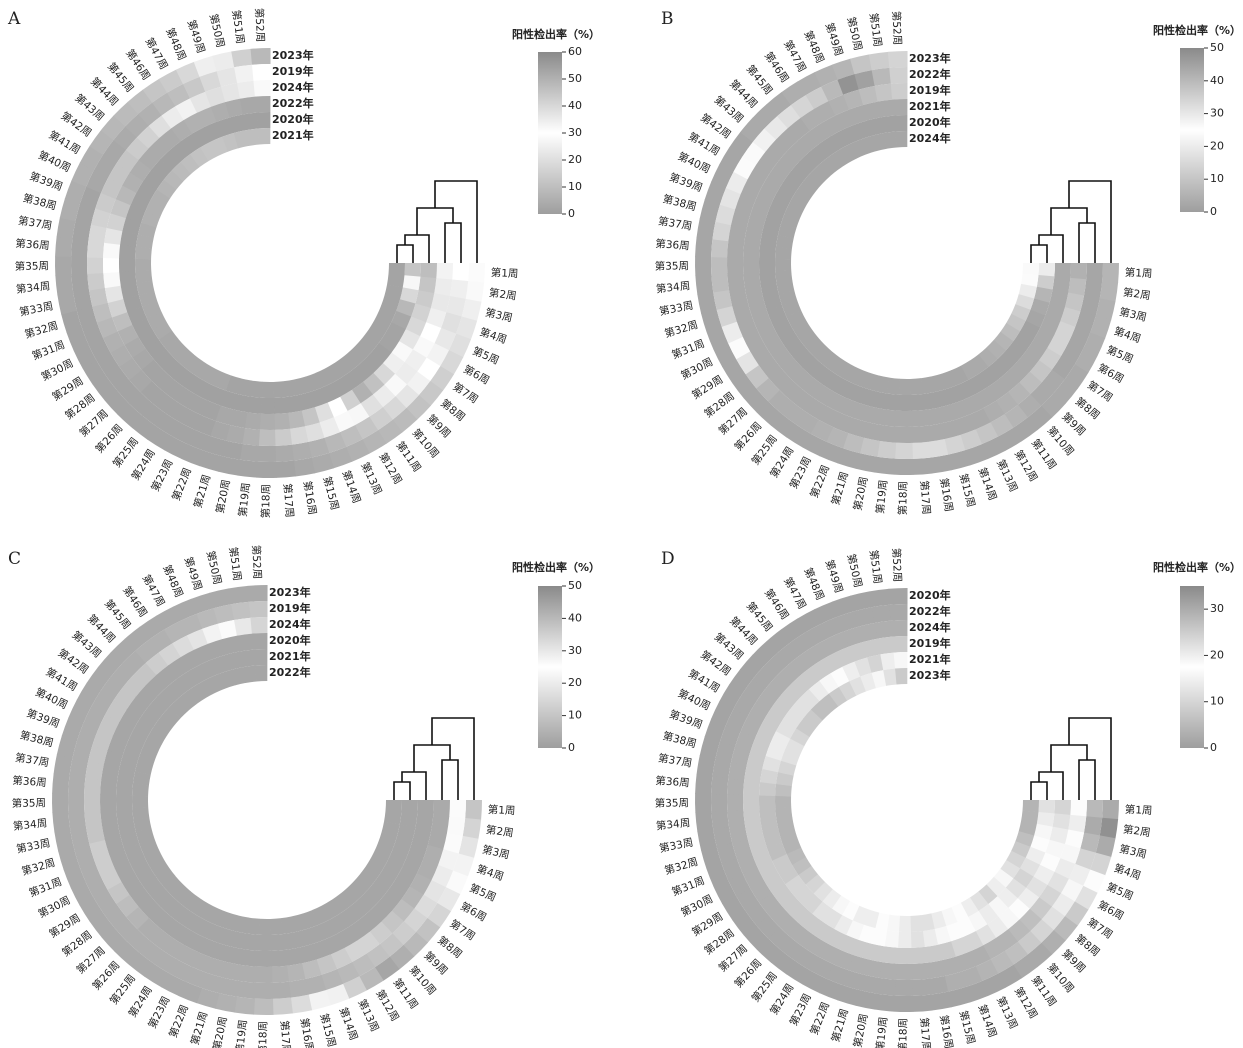 This screenshot has width=1243, height=1048. What do you see at coordinates (238, 27) in the screenshot?
I see `week-label: 第51周` at bounding box center [238, 27].